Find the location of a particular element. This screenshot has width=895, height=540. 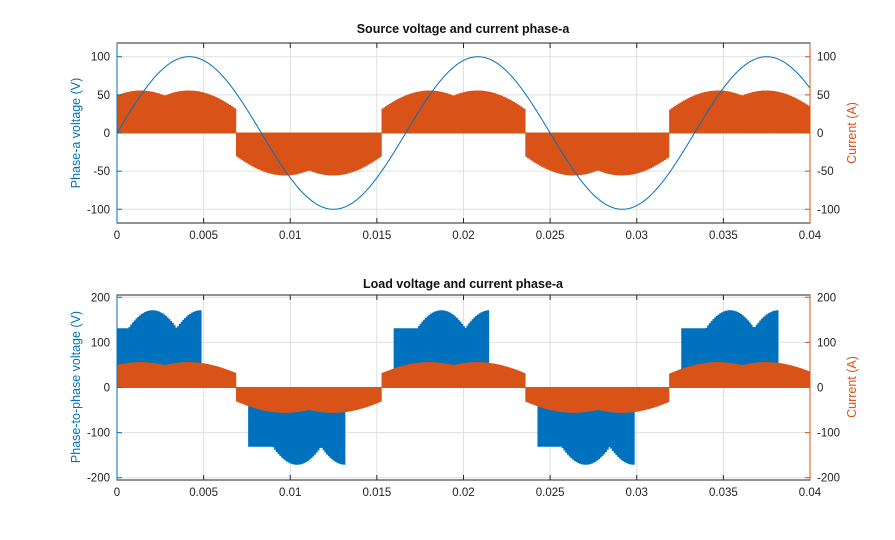

load-right-tick-label: -100 is located at coordinates (828, 434).